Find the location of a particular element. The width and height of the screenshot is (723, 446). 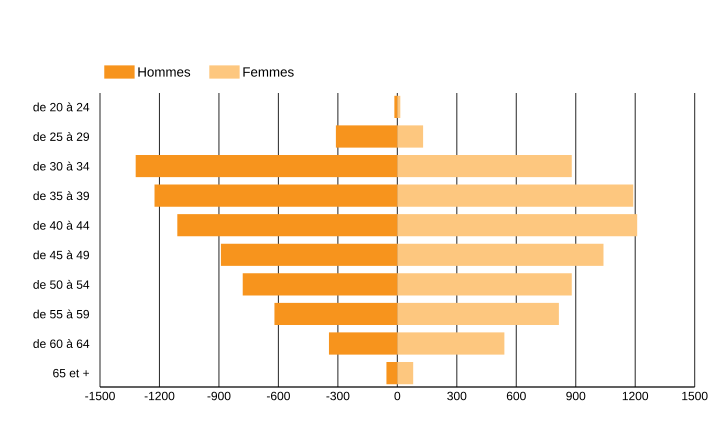

x-tick-label: -900 is located at coordinates (218, 396).